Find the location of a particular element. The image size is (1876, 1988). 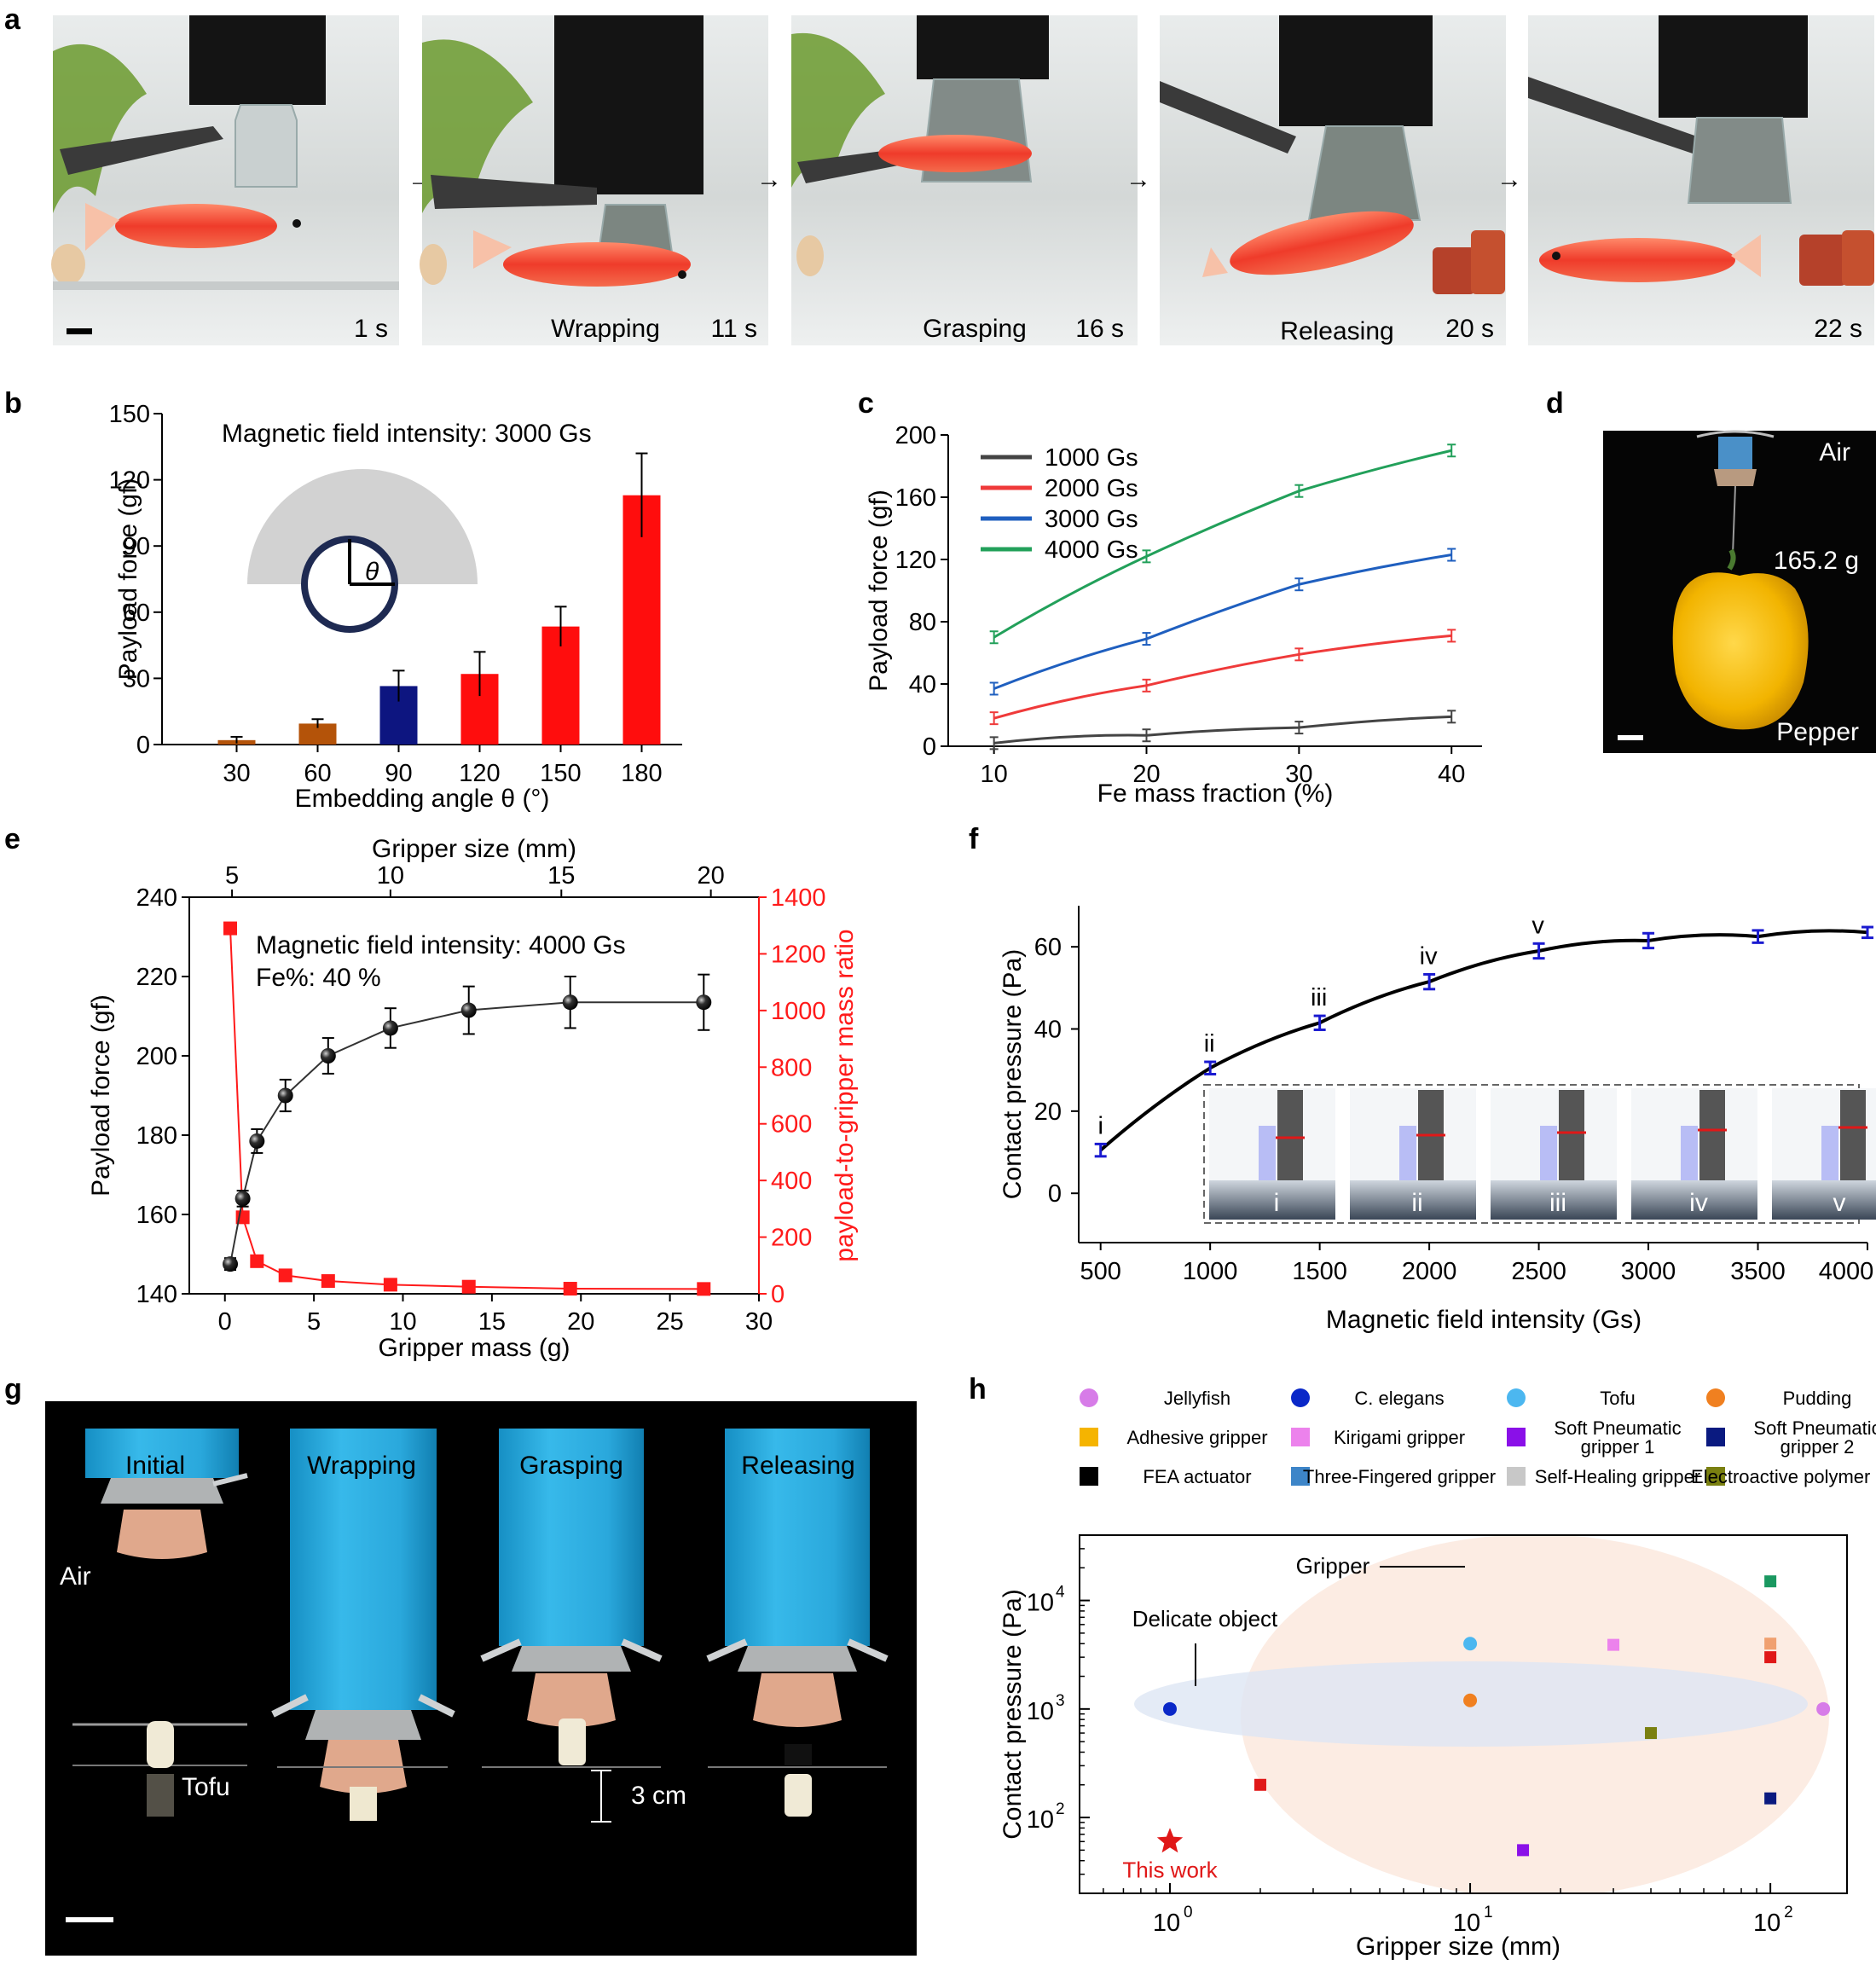

panel-a-time-4: 20 s is located at coordinates (1469, 329).